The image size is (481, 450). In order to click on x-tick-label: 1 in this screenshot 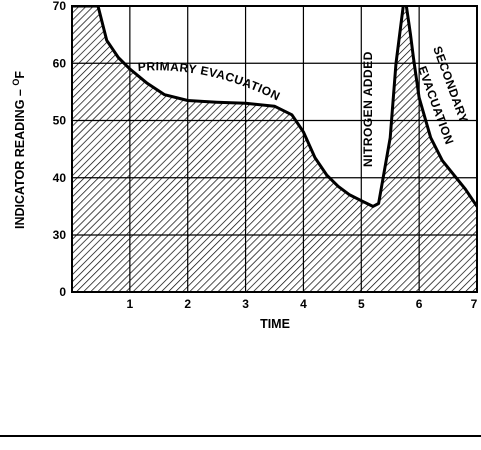, I will do `click(130, 304)`.